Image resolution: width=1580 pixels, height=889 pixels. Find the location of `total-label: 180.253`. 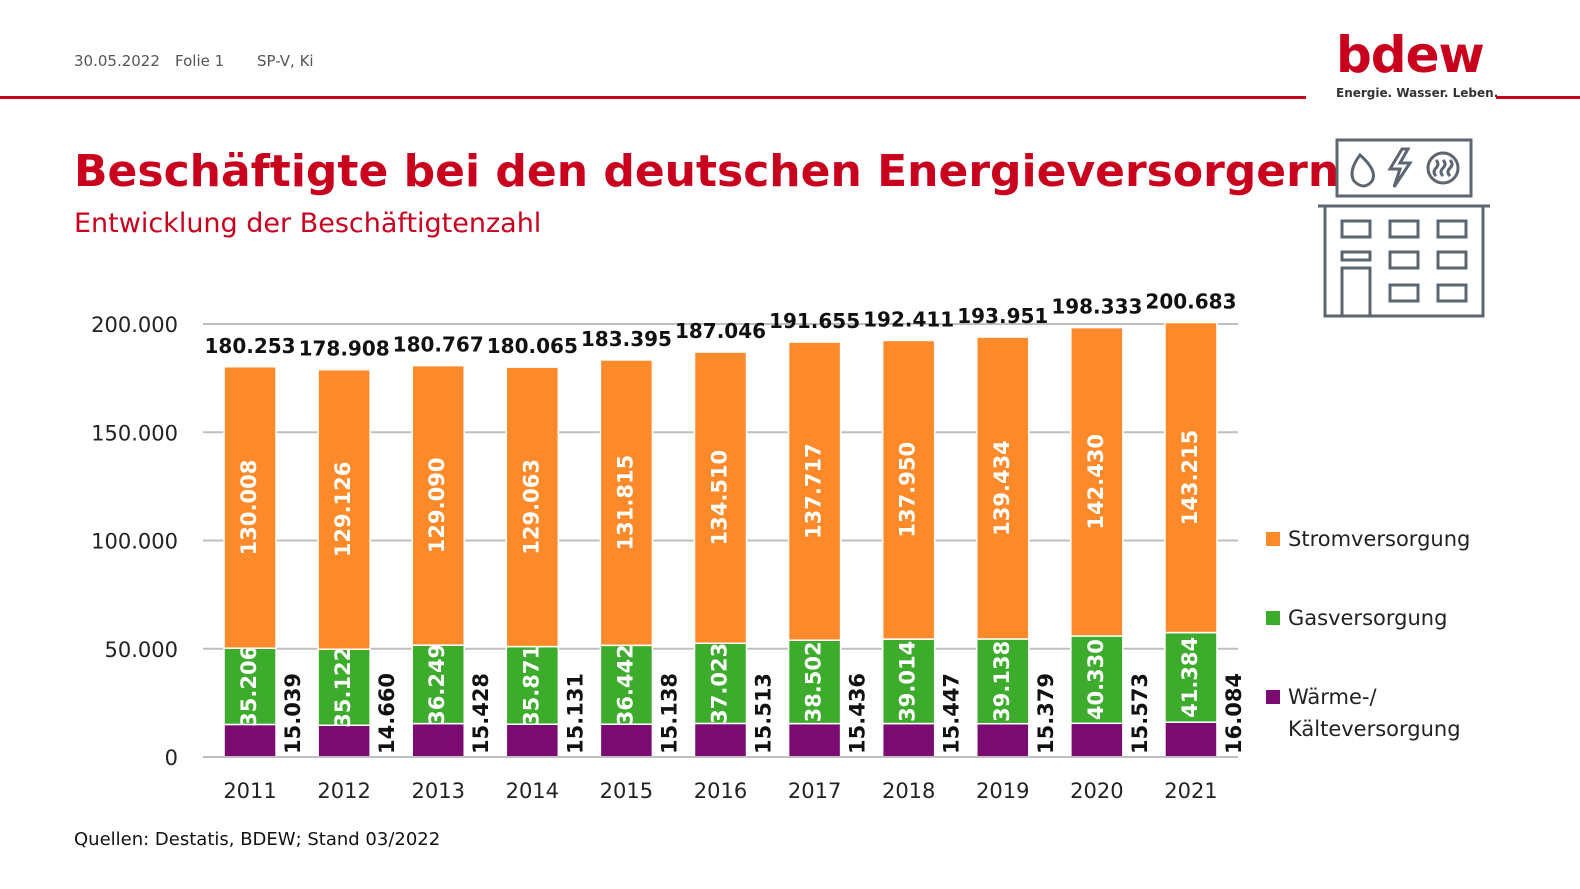

total-label: 180.253 is located at coordinates (249, 346).